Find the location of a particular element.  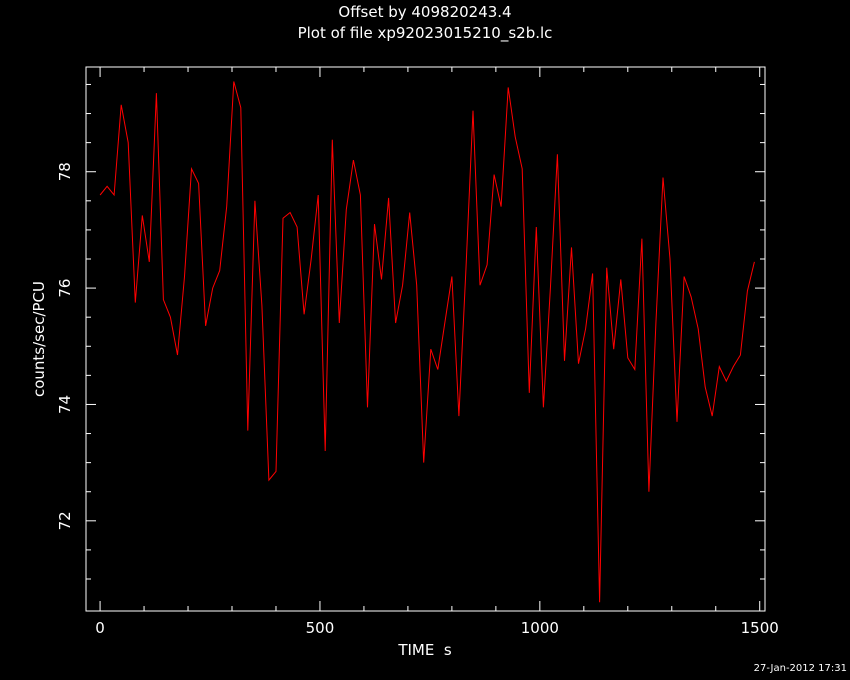

y-tick-label: 78 is located at coordinates (65, 171).